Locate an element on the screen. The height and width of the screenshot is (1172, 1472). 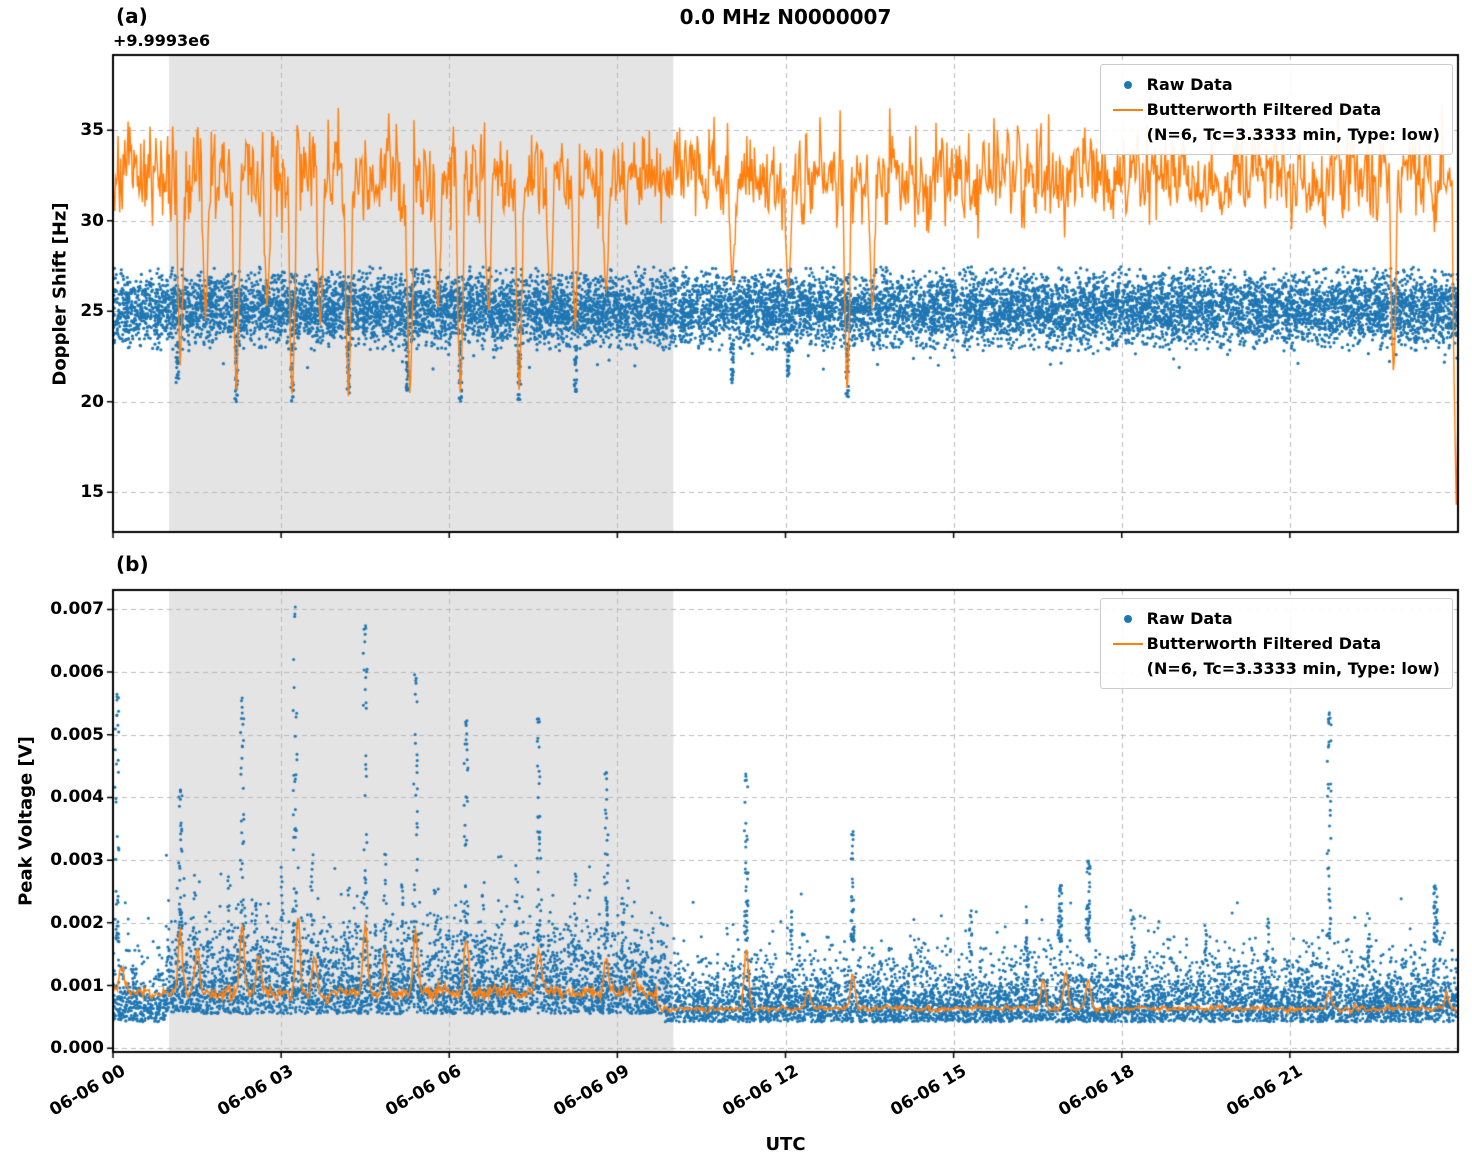
y-axis-tick-label: 35 is located at coordinates (92, 130).